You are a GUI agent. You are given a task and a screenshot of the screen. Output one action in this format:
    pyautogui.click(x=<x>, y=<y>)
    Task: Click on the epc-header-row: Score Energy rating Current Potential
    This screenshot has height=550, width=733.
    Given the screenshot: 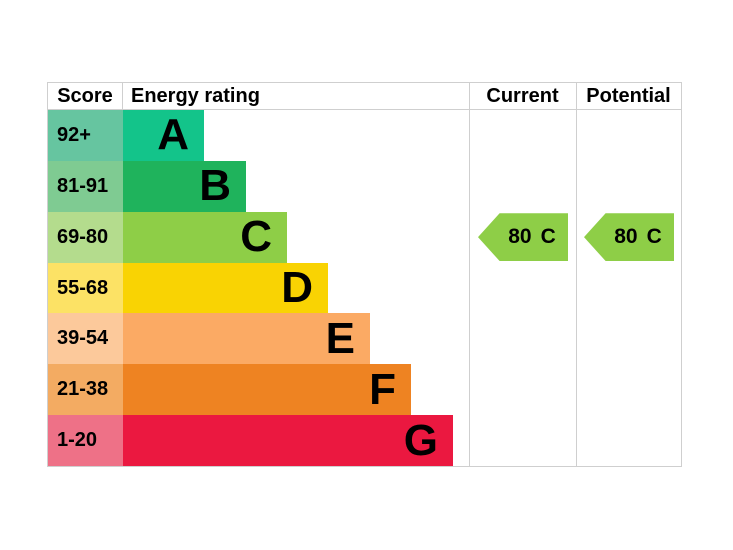 What is the action you would take?
    pyautogui.click(x=364, y=96)
    